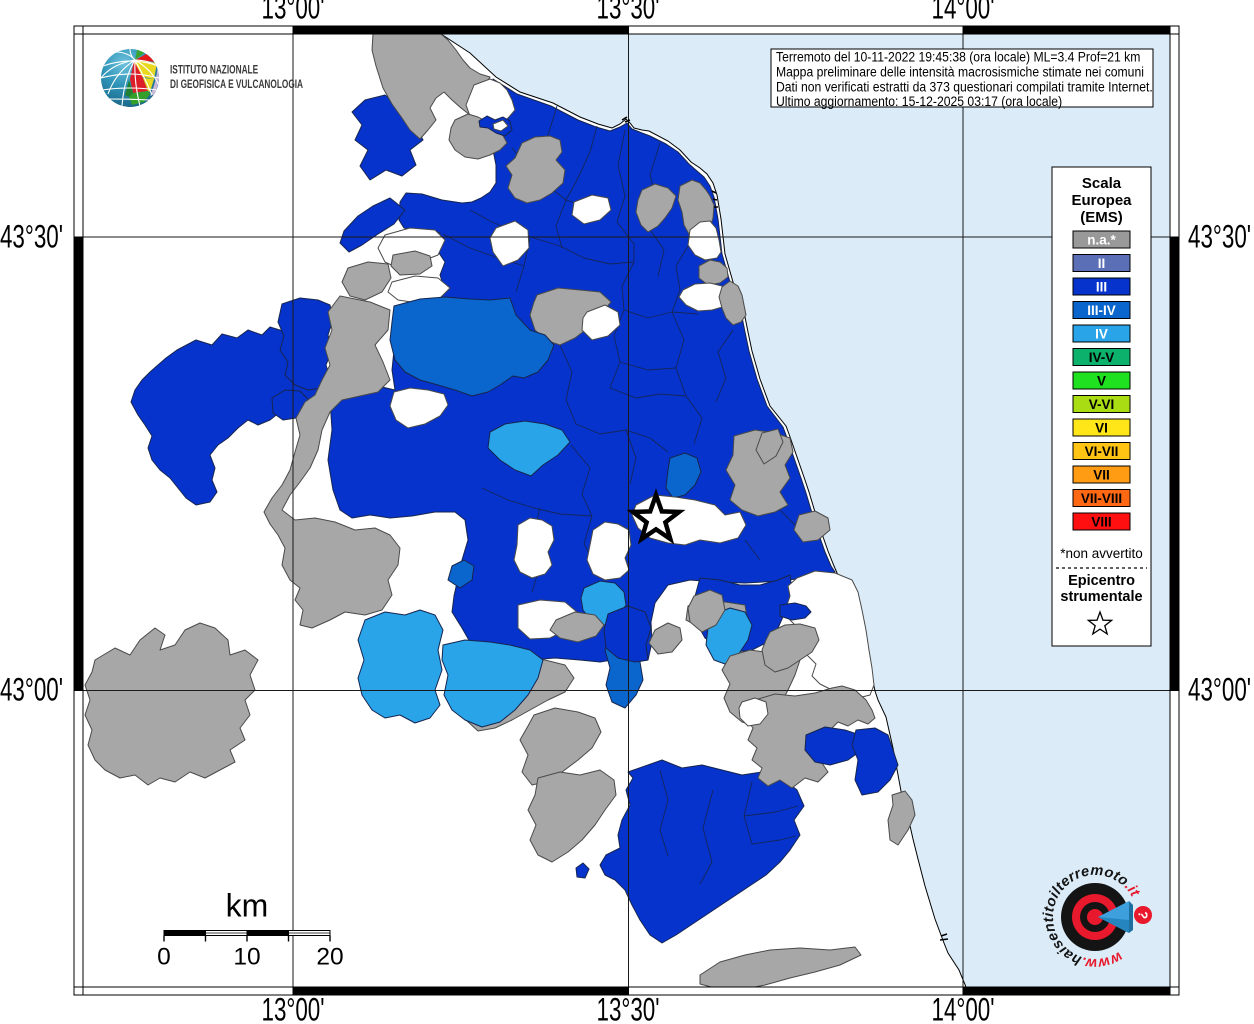  Describe the element at coordinates (214, 70) in the screenshot. I see `svg-text: ISTITUTO NAZIONALE` at that location.